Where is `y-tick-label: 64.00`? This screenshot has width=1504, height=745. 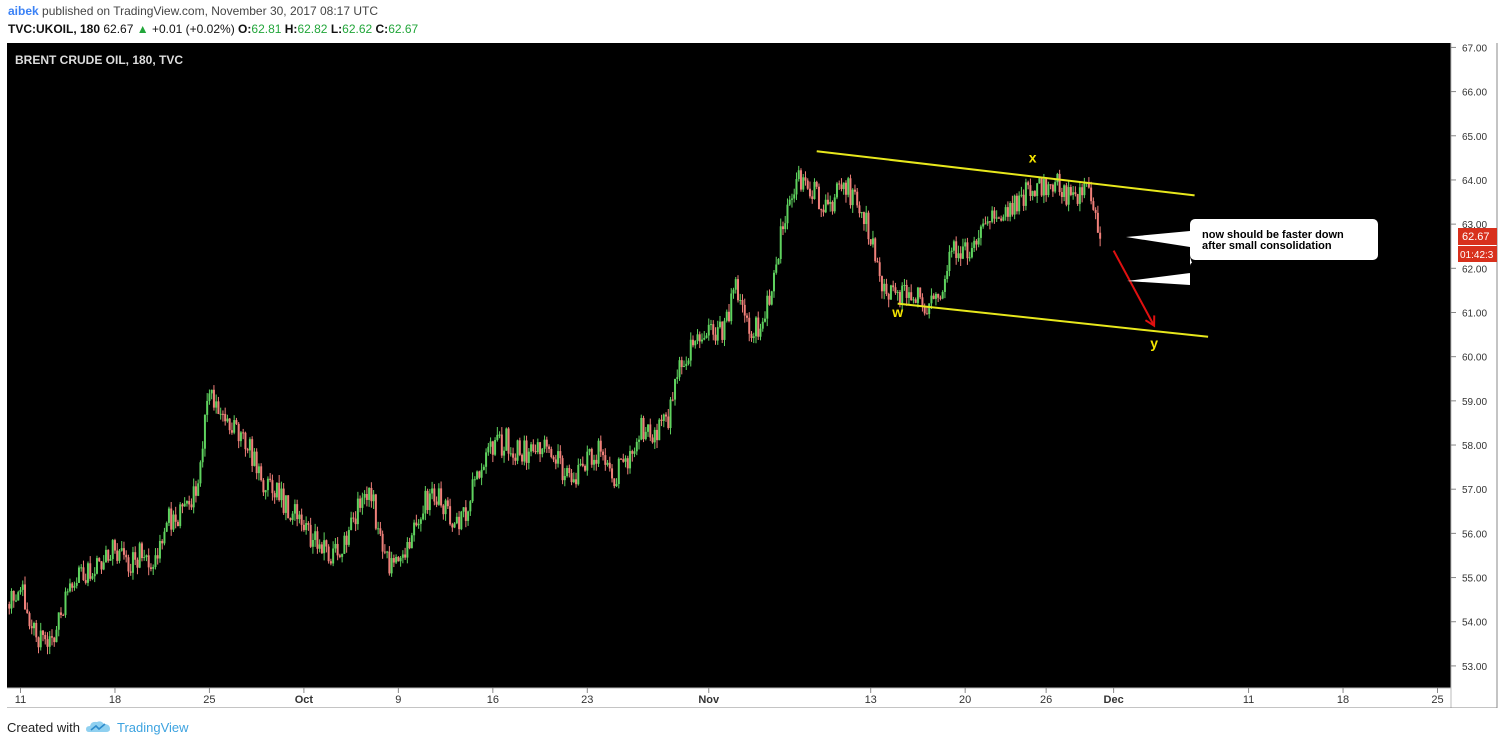 y-tick-label: 64.00 is located at coordinates (1474, 181).